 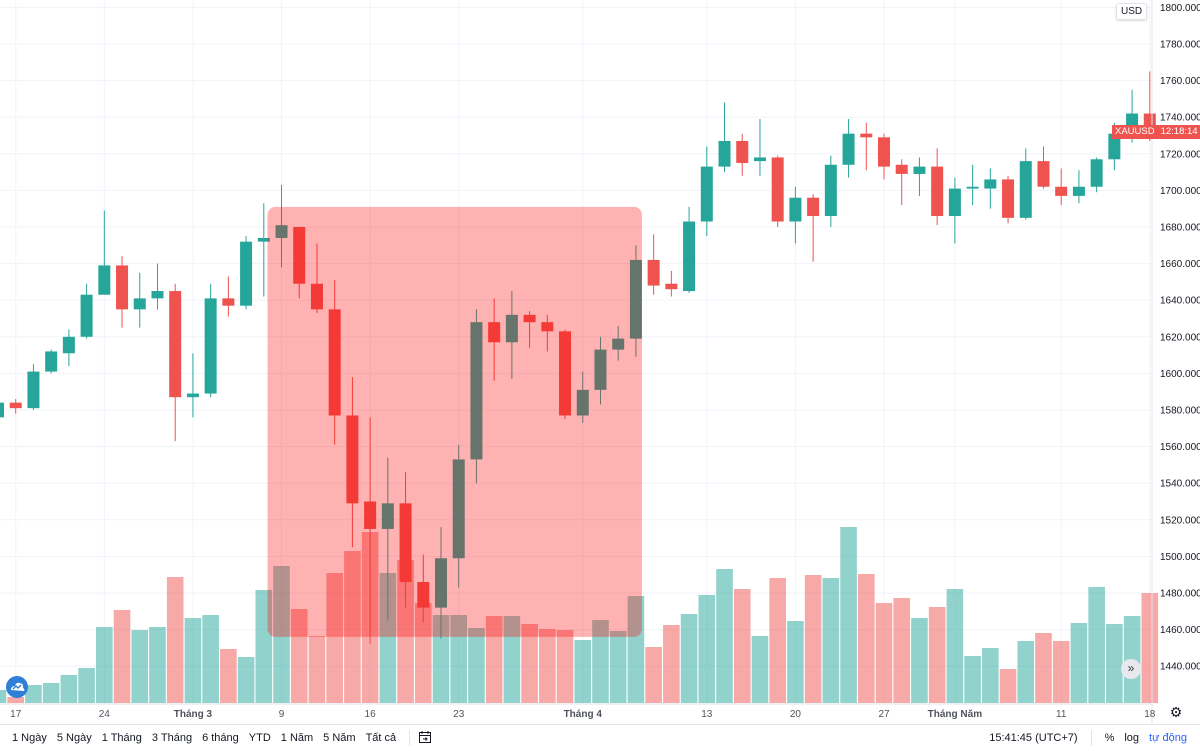 I want to click on last-price-label: XAUUSD 12:18:14, so click(x=1156, y=132).